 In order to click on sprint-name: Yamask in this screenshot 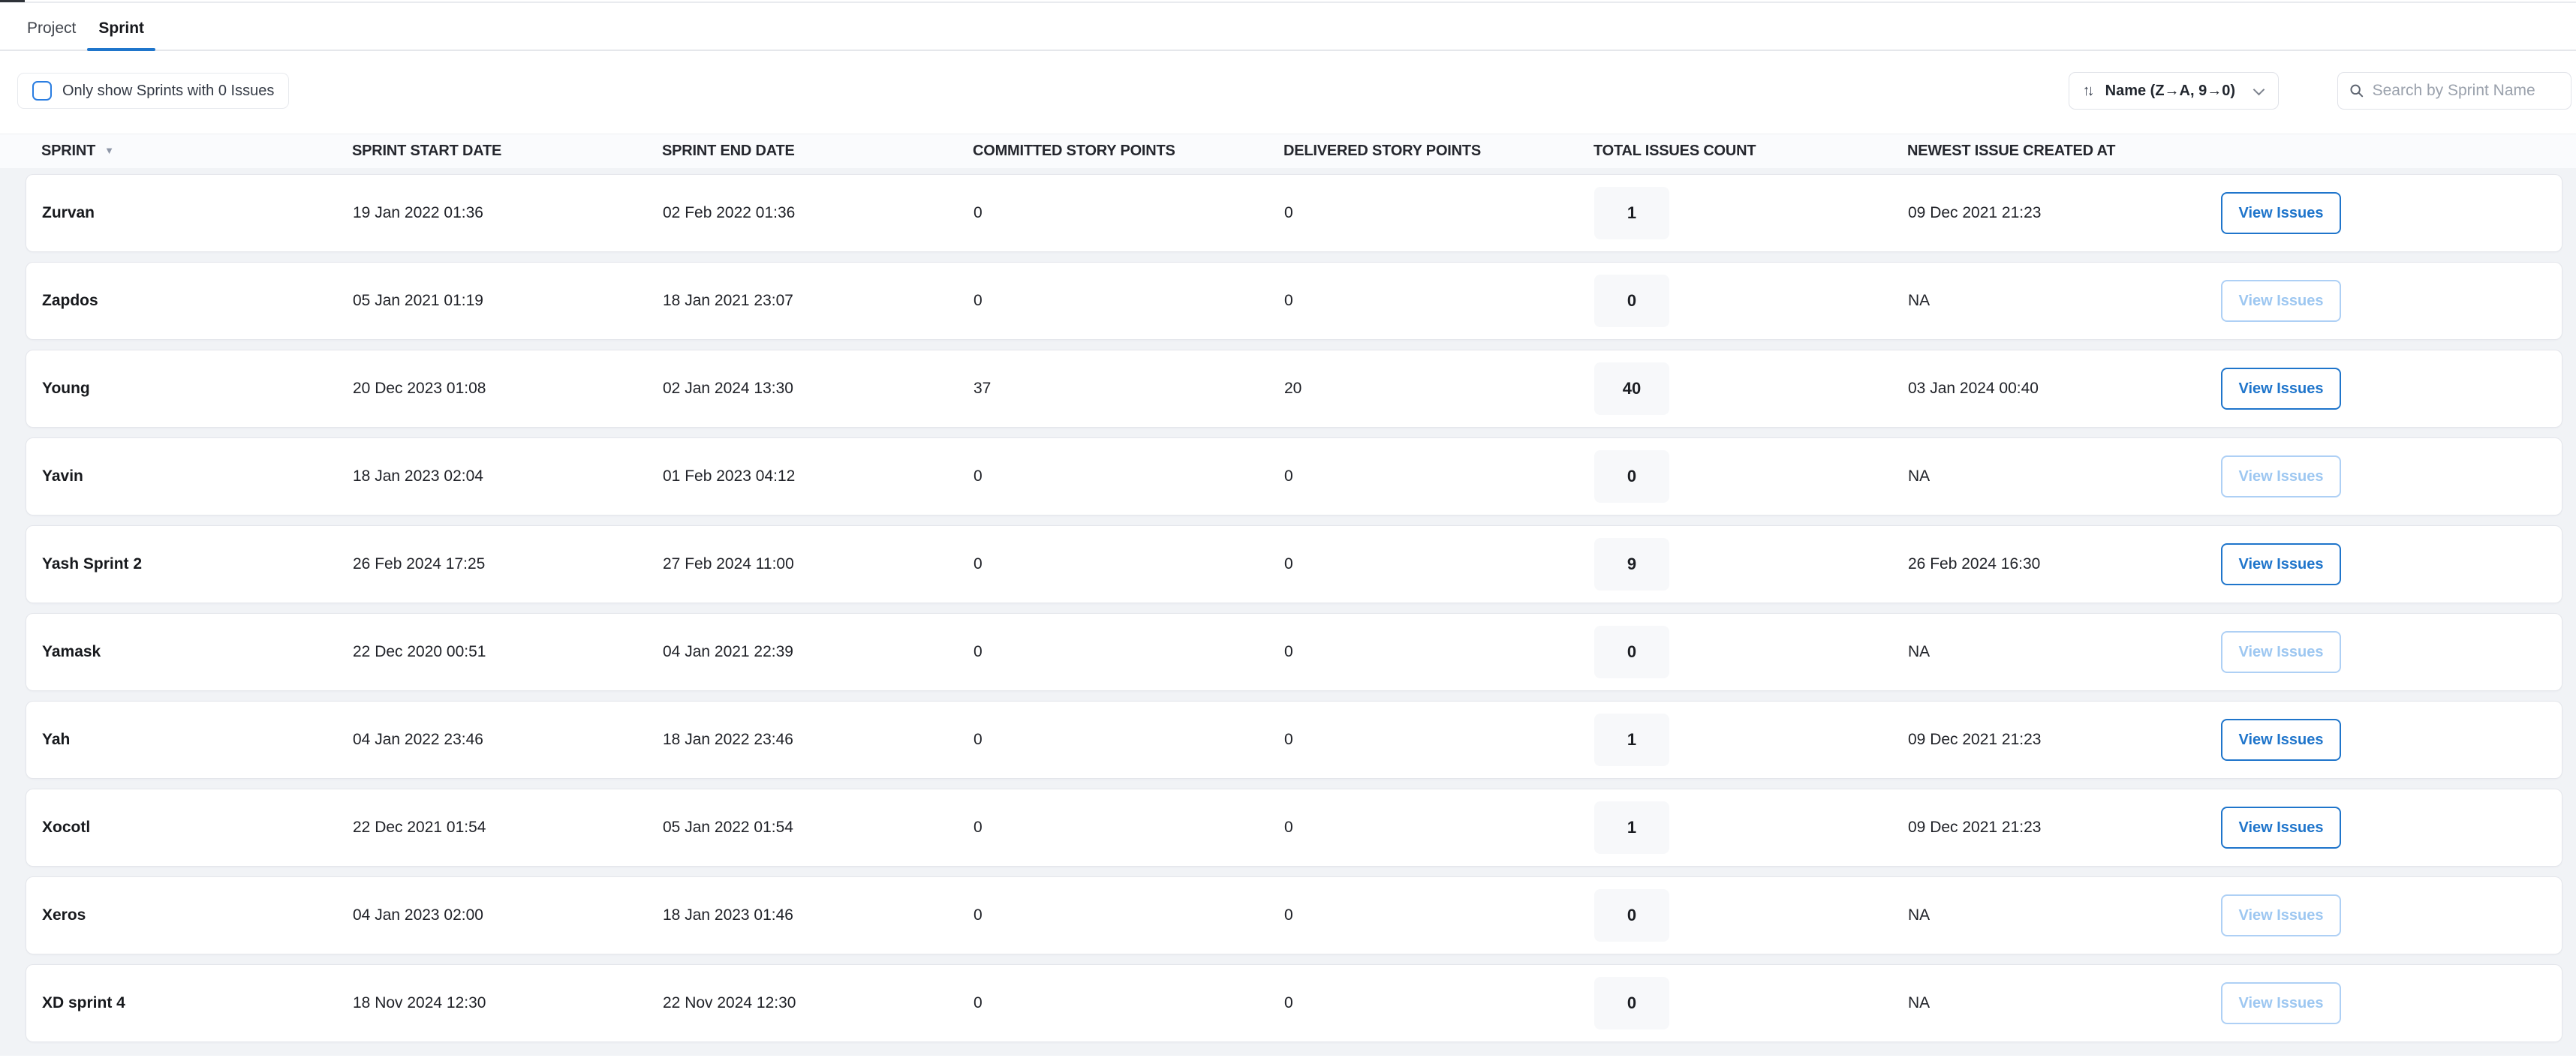, I will do `click(71, 651)`.